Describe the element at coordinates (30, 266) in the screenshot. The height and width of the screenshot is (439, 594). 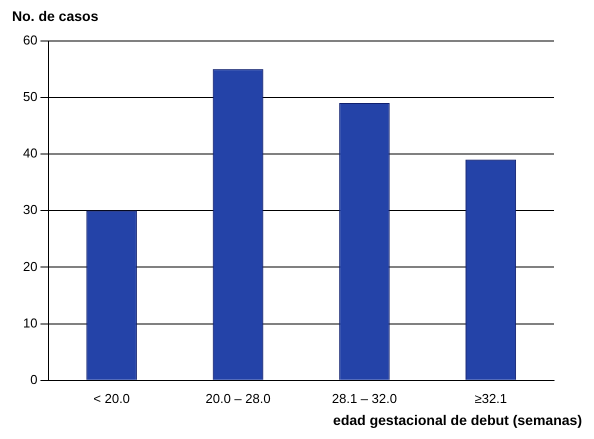
I see `y-tick-label: 20` at that location.